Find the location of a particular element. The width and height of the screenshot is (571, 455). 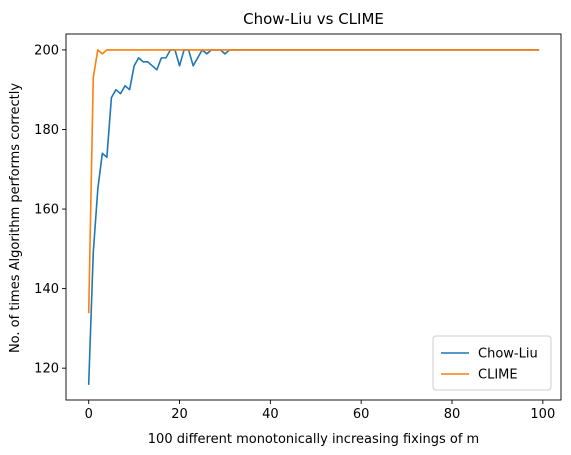

x-tick-label: 60 is located at coordinates (361, 414).